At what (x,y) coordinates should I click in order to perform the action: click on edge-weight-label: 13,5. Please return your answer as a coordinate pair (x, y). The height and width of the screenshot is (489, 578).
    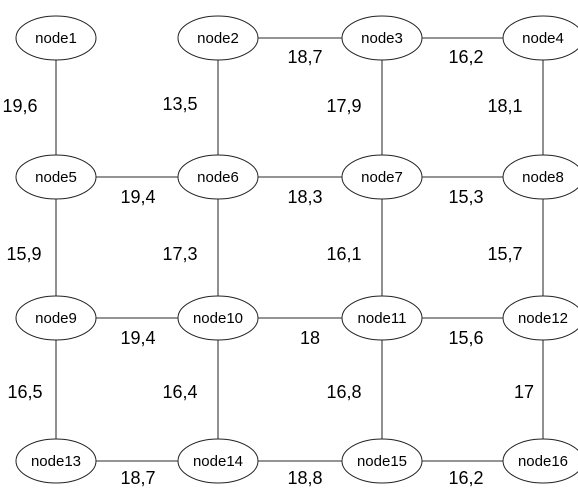
    Looking at the image, I should click on (179, 104).